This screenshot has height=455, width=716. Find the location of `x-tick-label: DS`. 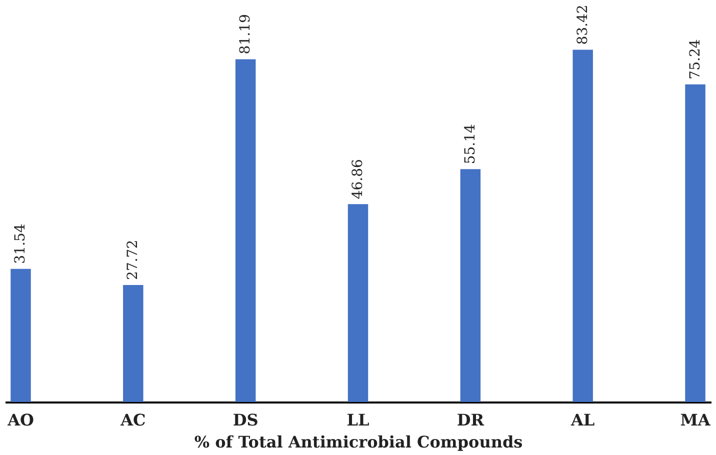

x-tick-label: DS is located at coordinates (245, 420).